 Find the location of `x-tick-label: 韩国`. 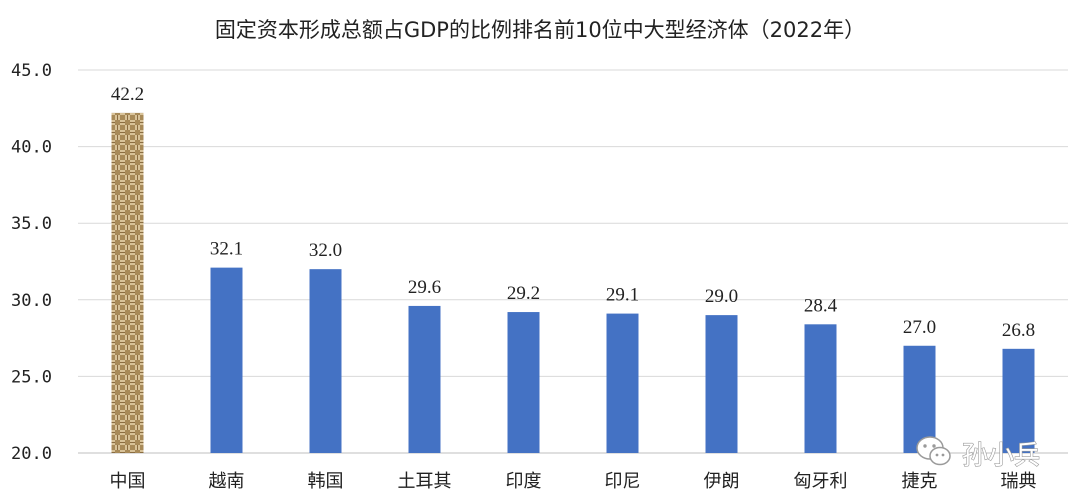

x-tick-label: 韩国 is located at coordinates (326, 481).